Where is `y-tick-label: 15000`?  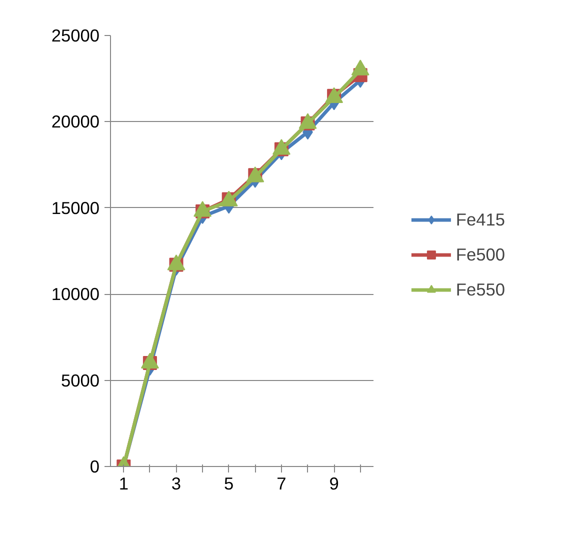
y-tick-label: 15000 is located at coordinates (75, 208).